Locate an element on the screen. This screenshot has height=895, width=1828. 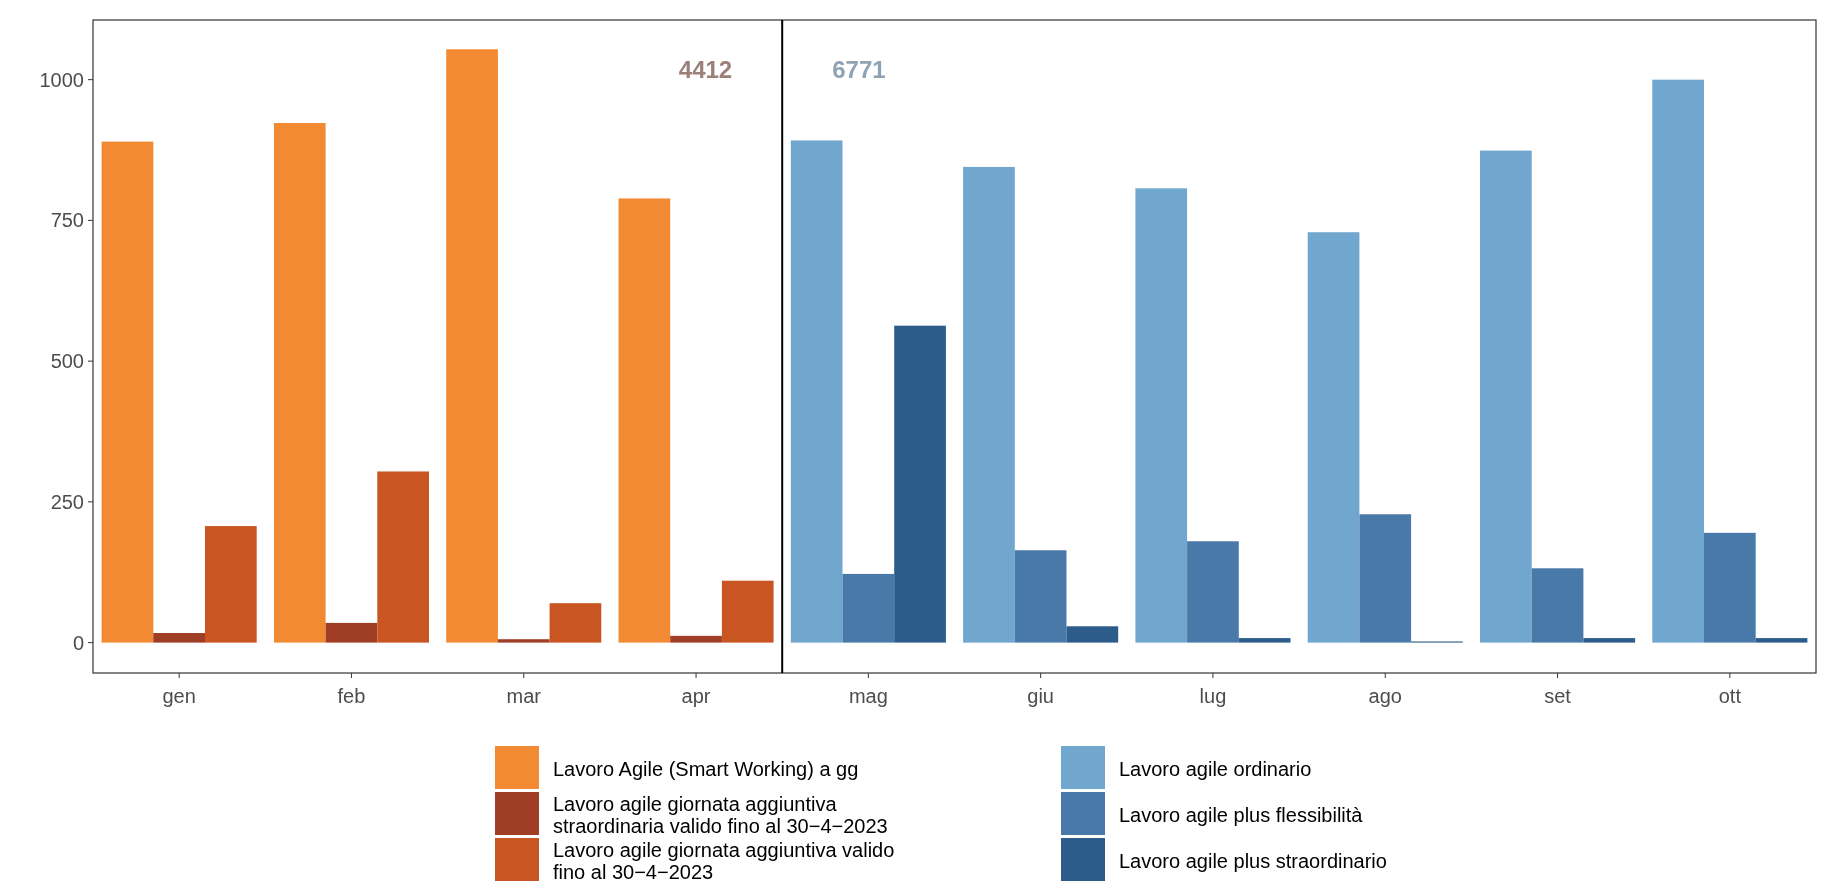
y-tick-label: 1000 is located at coordinates (61, 79).